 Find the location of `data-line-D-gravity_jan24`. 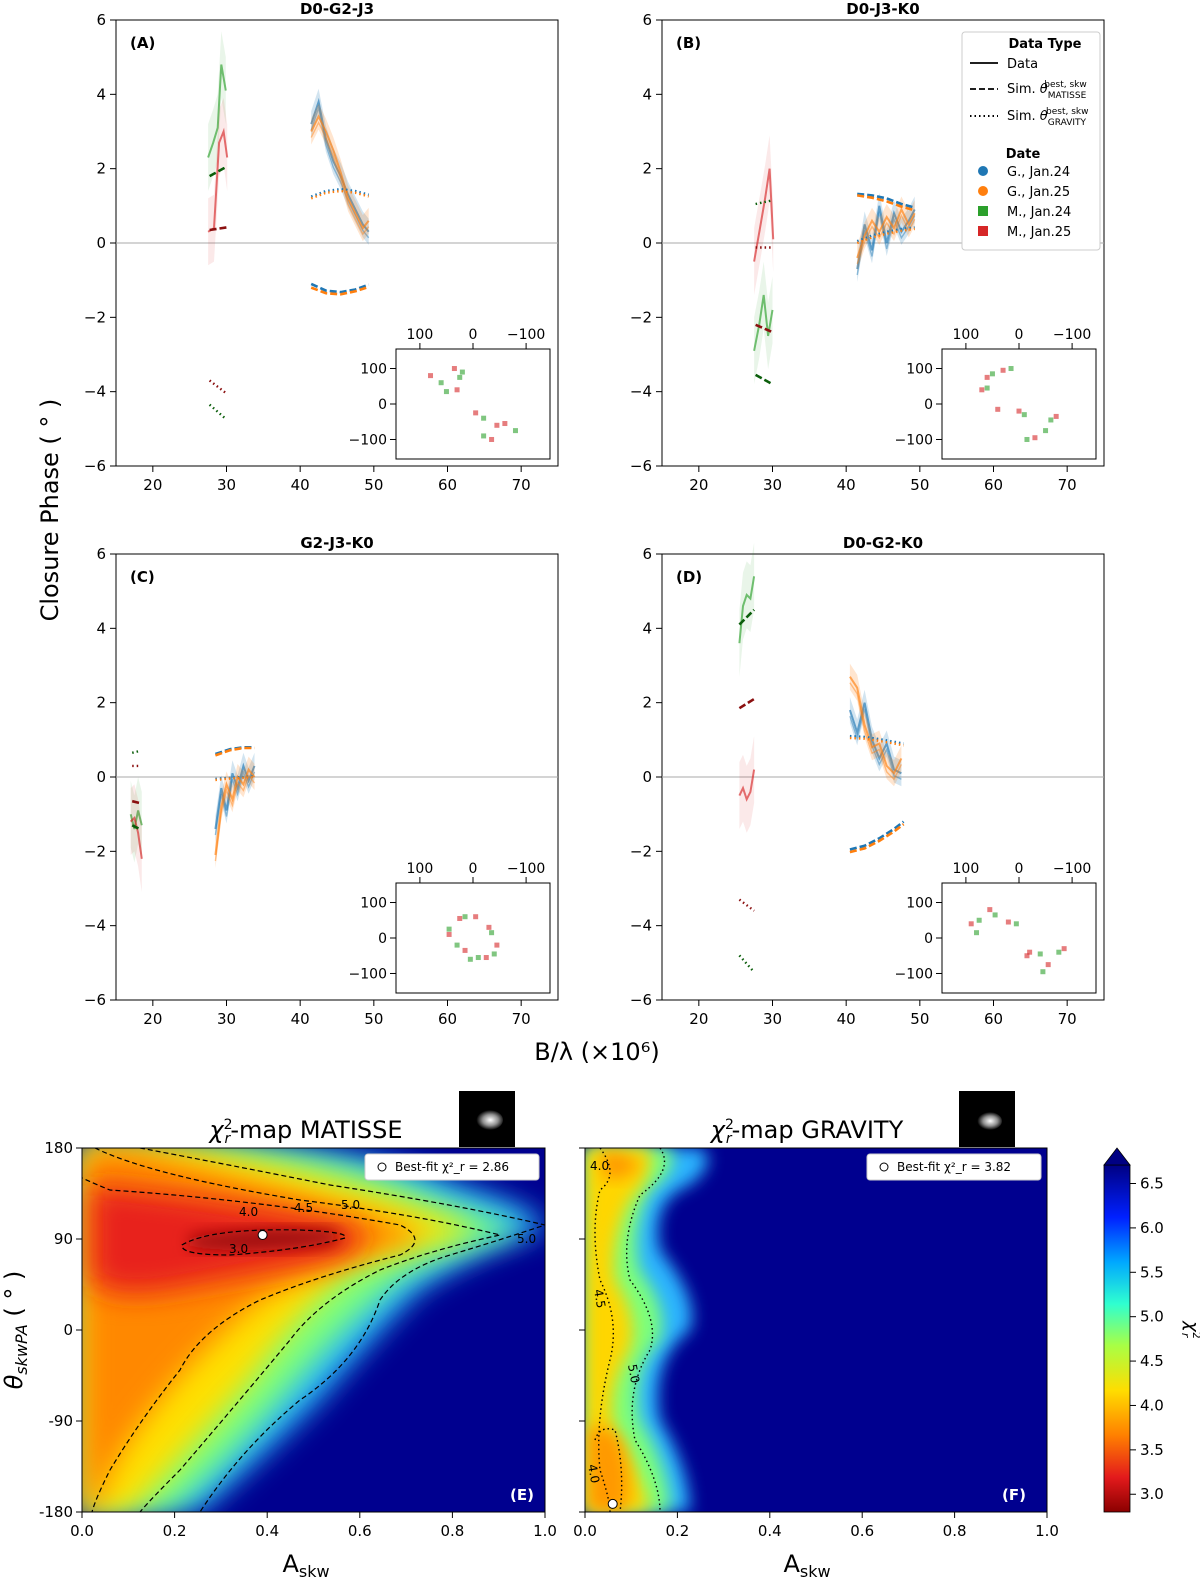

data-line-D-gravity_jan24 is located at coordinates (875, 738).